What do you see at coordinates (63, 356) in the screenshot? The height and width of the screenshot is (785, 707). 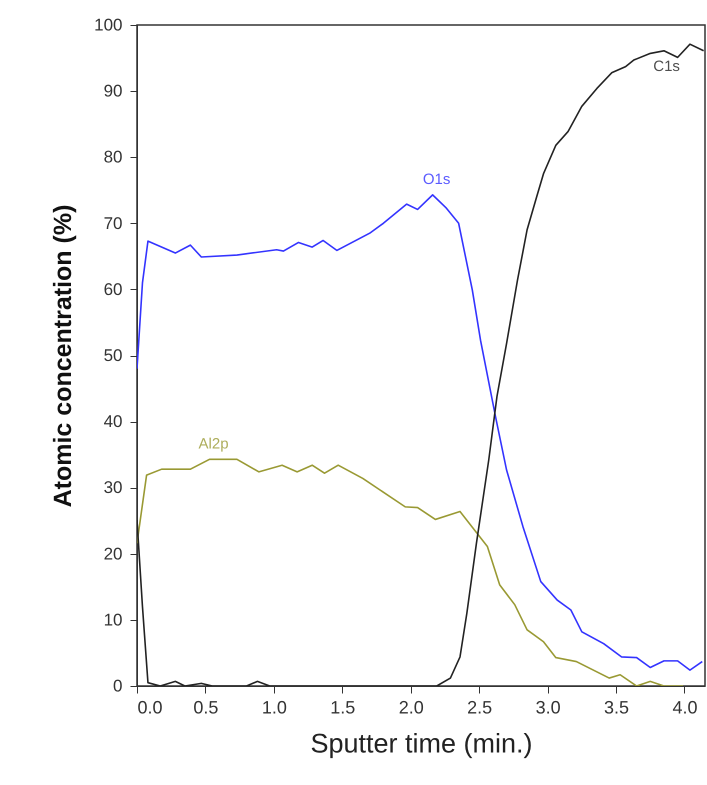 I see `y-axis-title: Atomic concentration (%)` at bounding box center [63, 356].